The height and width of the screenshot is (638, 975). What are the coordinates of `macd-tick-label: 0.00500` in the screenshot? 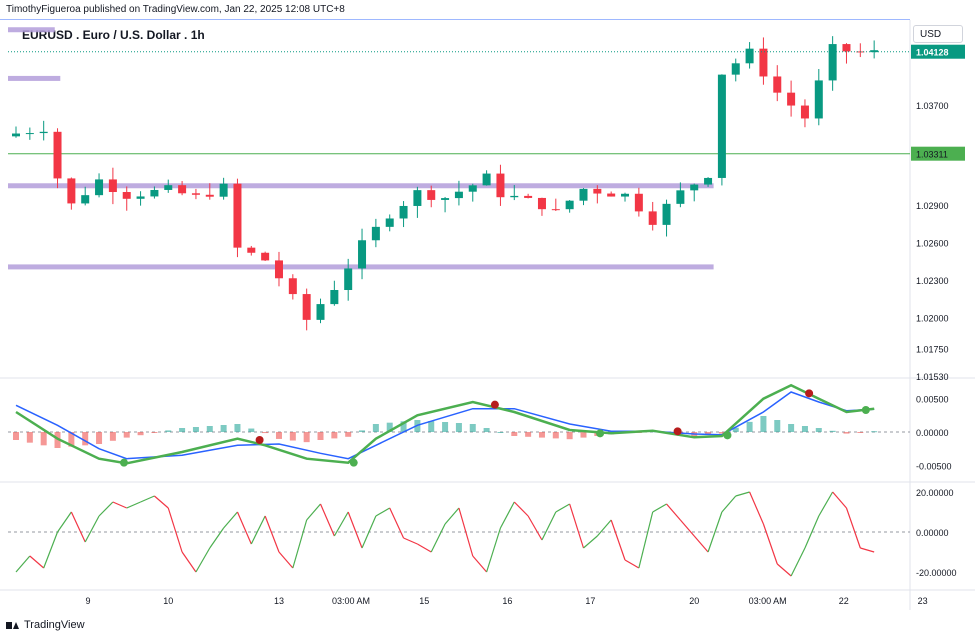 It's located at (932, 400).